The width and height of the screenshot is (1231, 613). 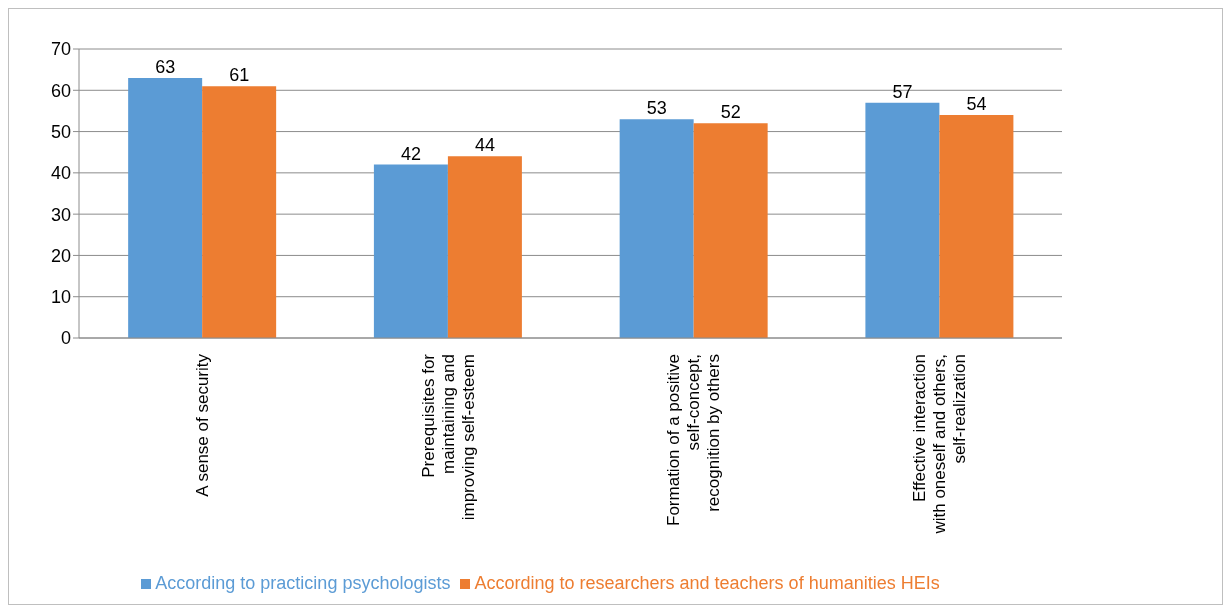 What do you see at coordinates (902, 91) in the screenshot?
I see `data-label: 57` at bounding box center [902, 91].